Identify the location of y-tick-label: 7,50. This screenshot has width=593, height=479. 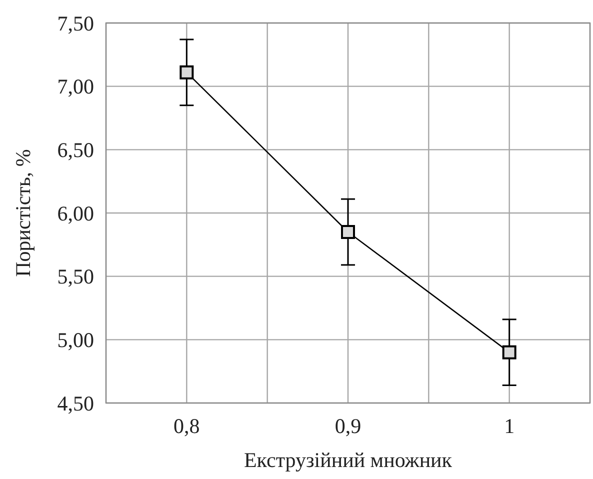
(75, 23).